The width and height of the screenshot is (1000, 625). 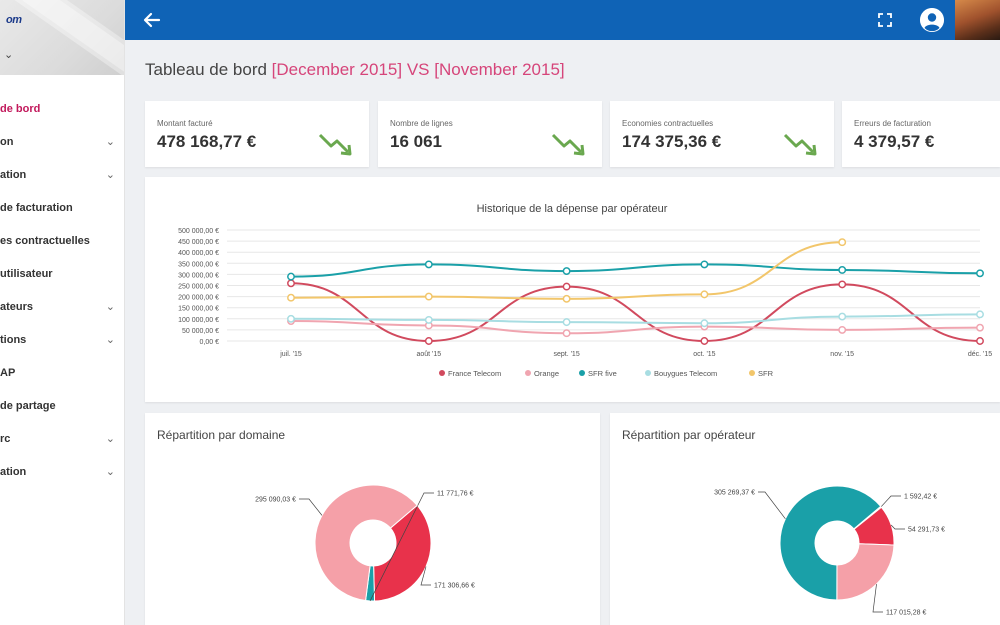 What do you see at coordinates (766, 373) in the screenshot?
I see `legend-label: SFR` at bounding box center [766, 373].